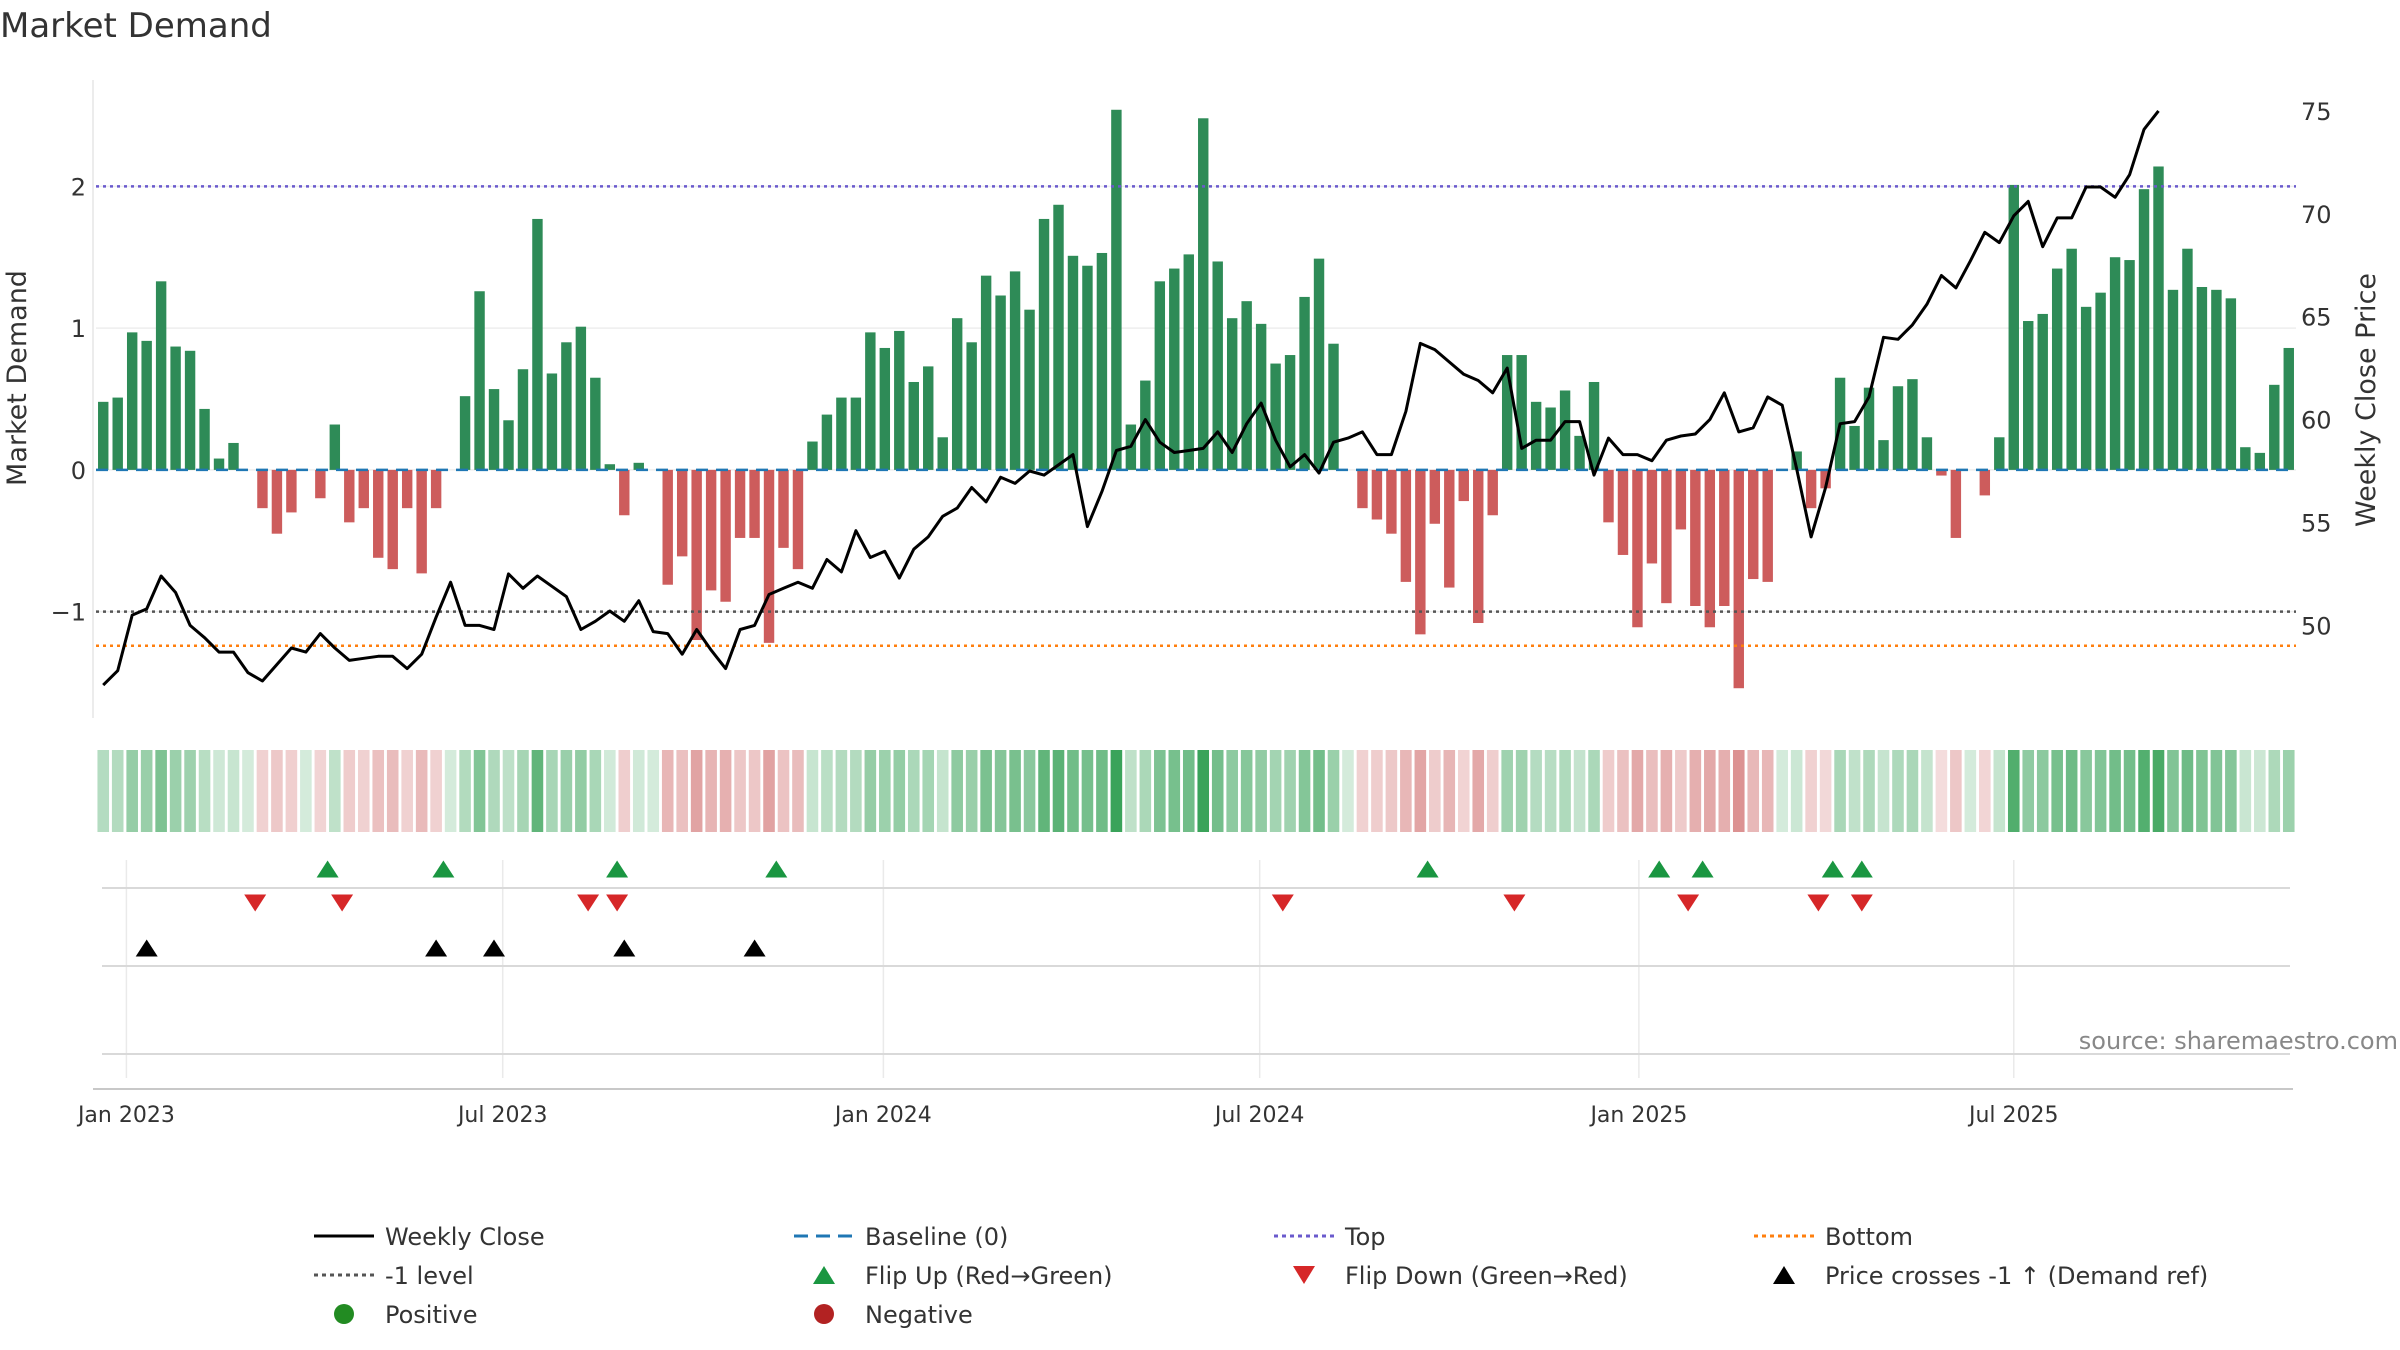 The image size is (2400, 1350). I want to click on source-label: source: sharemaestro.com, so click(2238, 1041).